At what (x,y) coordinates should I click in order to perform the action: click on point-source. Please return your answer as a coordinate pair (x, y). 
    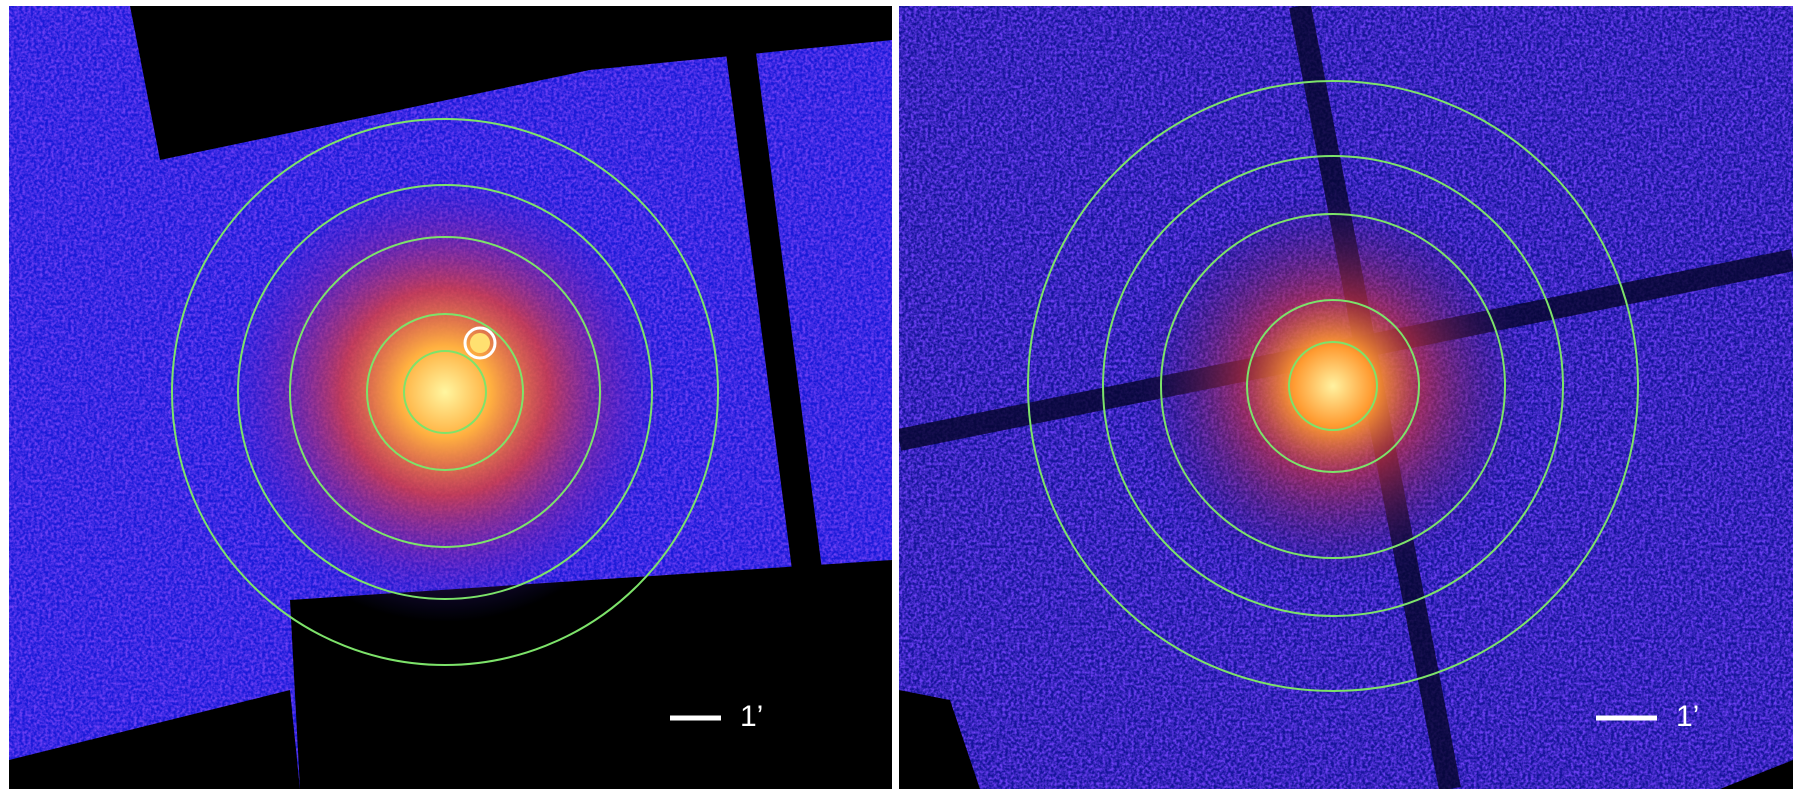
    Looking at the image, I should click on (480, 343).